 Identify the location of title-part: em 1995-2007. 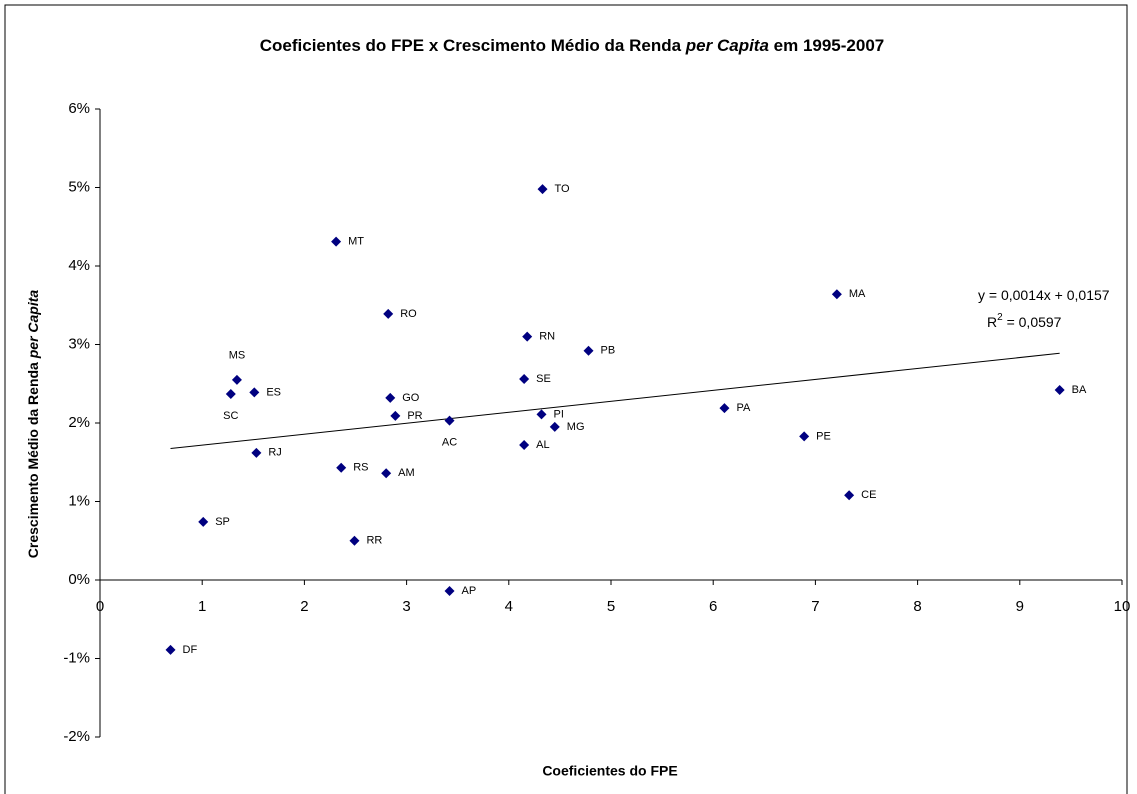
(826, 45).